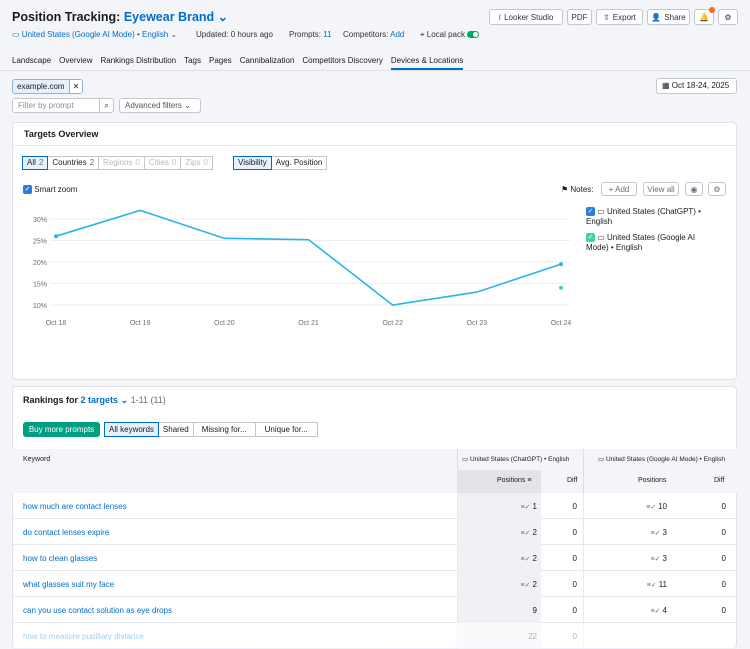  Describe the element at coordinates (138, 60) in the screenshot. I see `tab-rankings-distribution: Rankings Distribution` at that location.